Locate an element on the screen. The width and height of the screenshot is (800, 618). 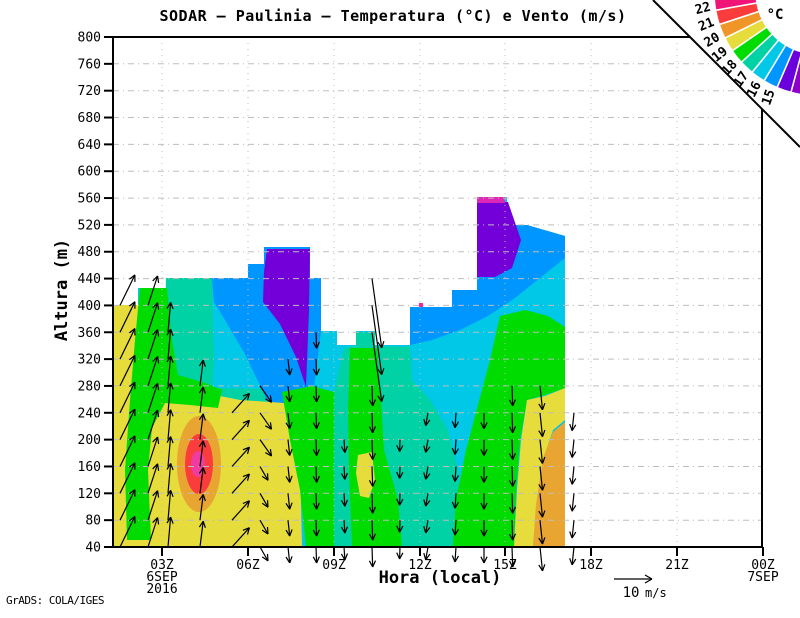
x-tick-label: 00Z is located at coordinates (763, 565).